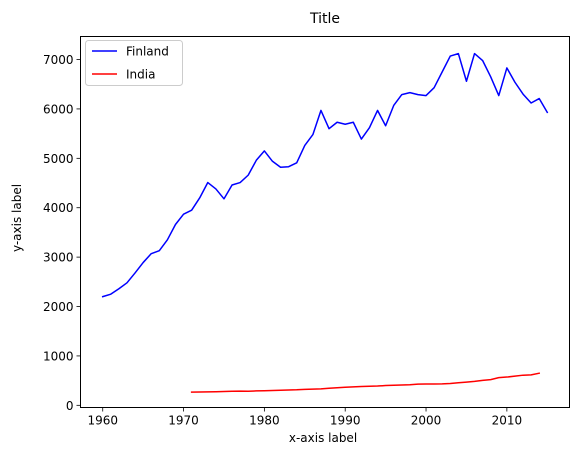 The image size is (580, 455). What do you see at coordinates (58, 307) in the screenshot?
I see `y-tick-label: 2000` at bounding box center [58, 307].